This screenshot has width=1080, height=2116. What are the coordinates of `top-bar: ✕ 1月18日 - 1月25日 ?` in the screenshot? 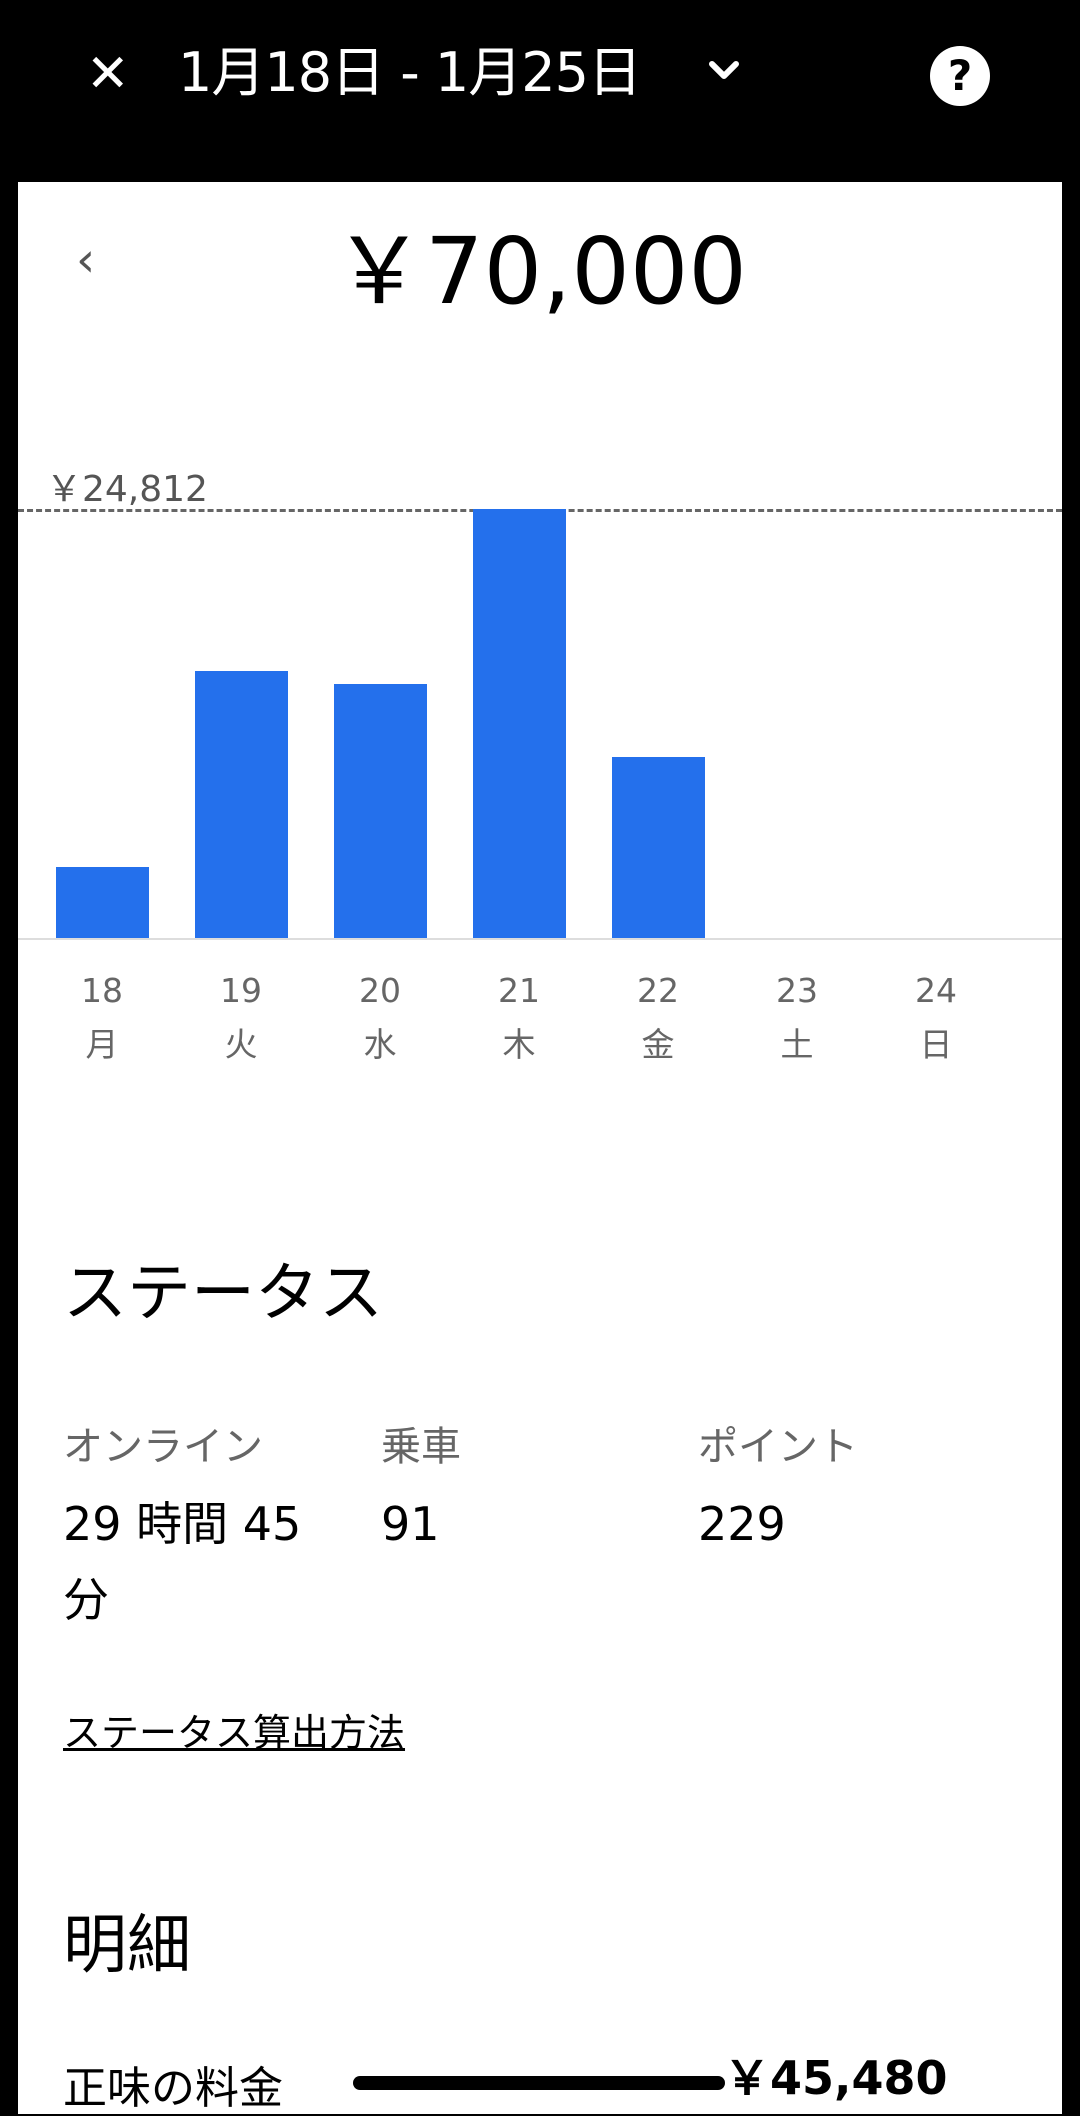 It's located at (540, 91).